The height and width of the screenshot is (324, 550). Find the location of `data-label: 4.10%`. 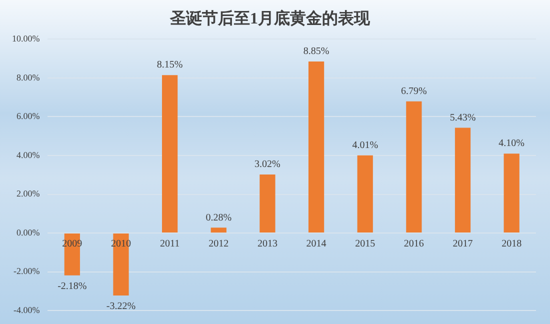

data-label: 4.10% is located at coordinates (511, 144).